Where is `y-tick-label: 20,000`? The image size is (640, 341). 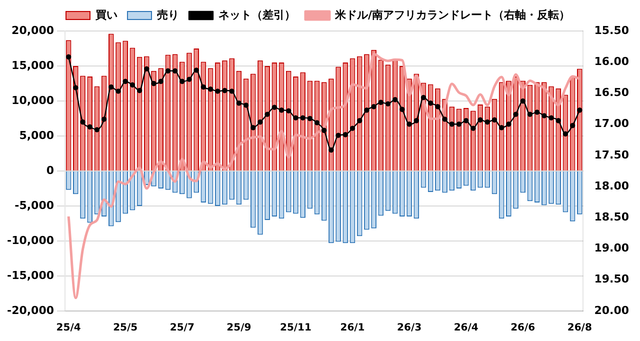
y-tick-label: 20,000 is located at coordinates (33, 30).